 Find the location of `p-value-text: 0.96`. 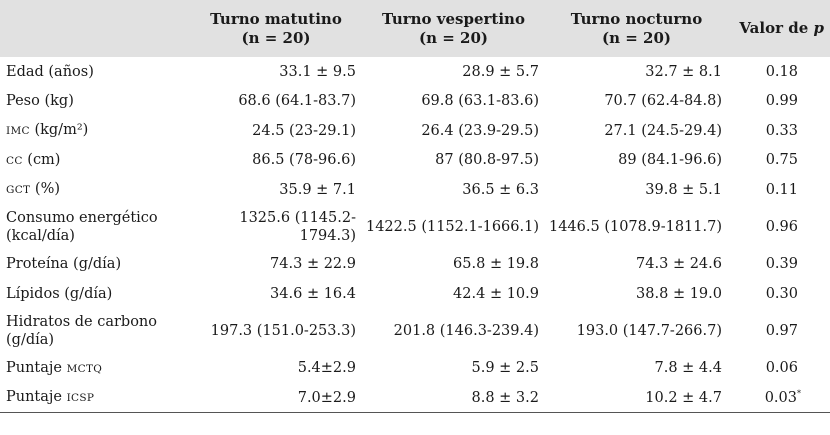

p-value-text: 0.96 is located at coordinates (781, 227).